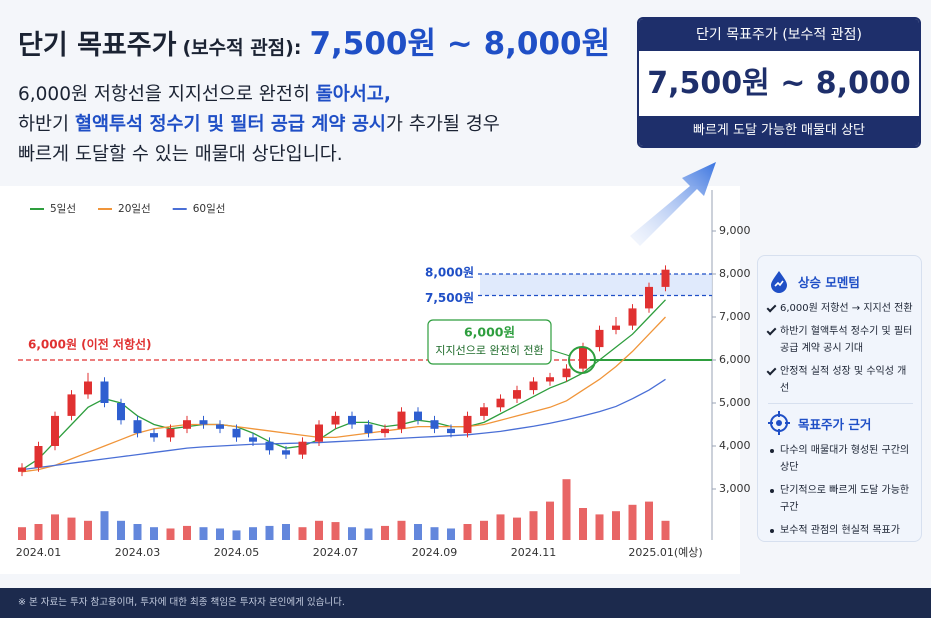 Image resolution: width=931 pixels, height=618 pixels. What do you see at coordinates (735, 273) in the screenshot?
I see `y-tick-label: 8,000` at bounding box center [735, 273].